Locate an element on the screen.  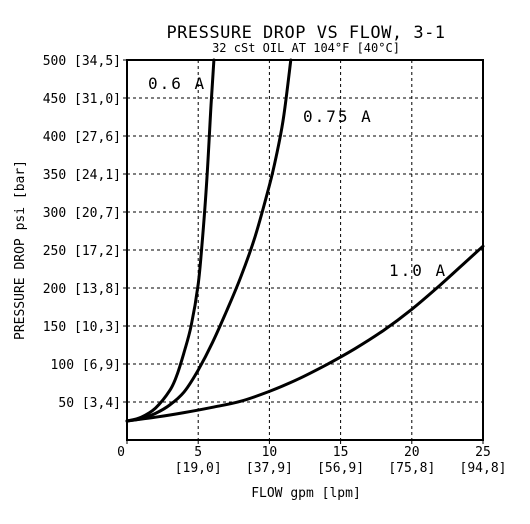
y-tick-label: 450 [31,0] is located at coordinates (82, 99).